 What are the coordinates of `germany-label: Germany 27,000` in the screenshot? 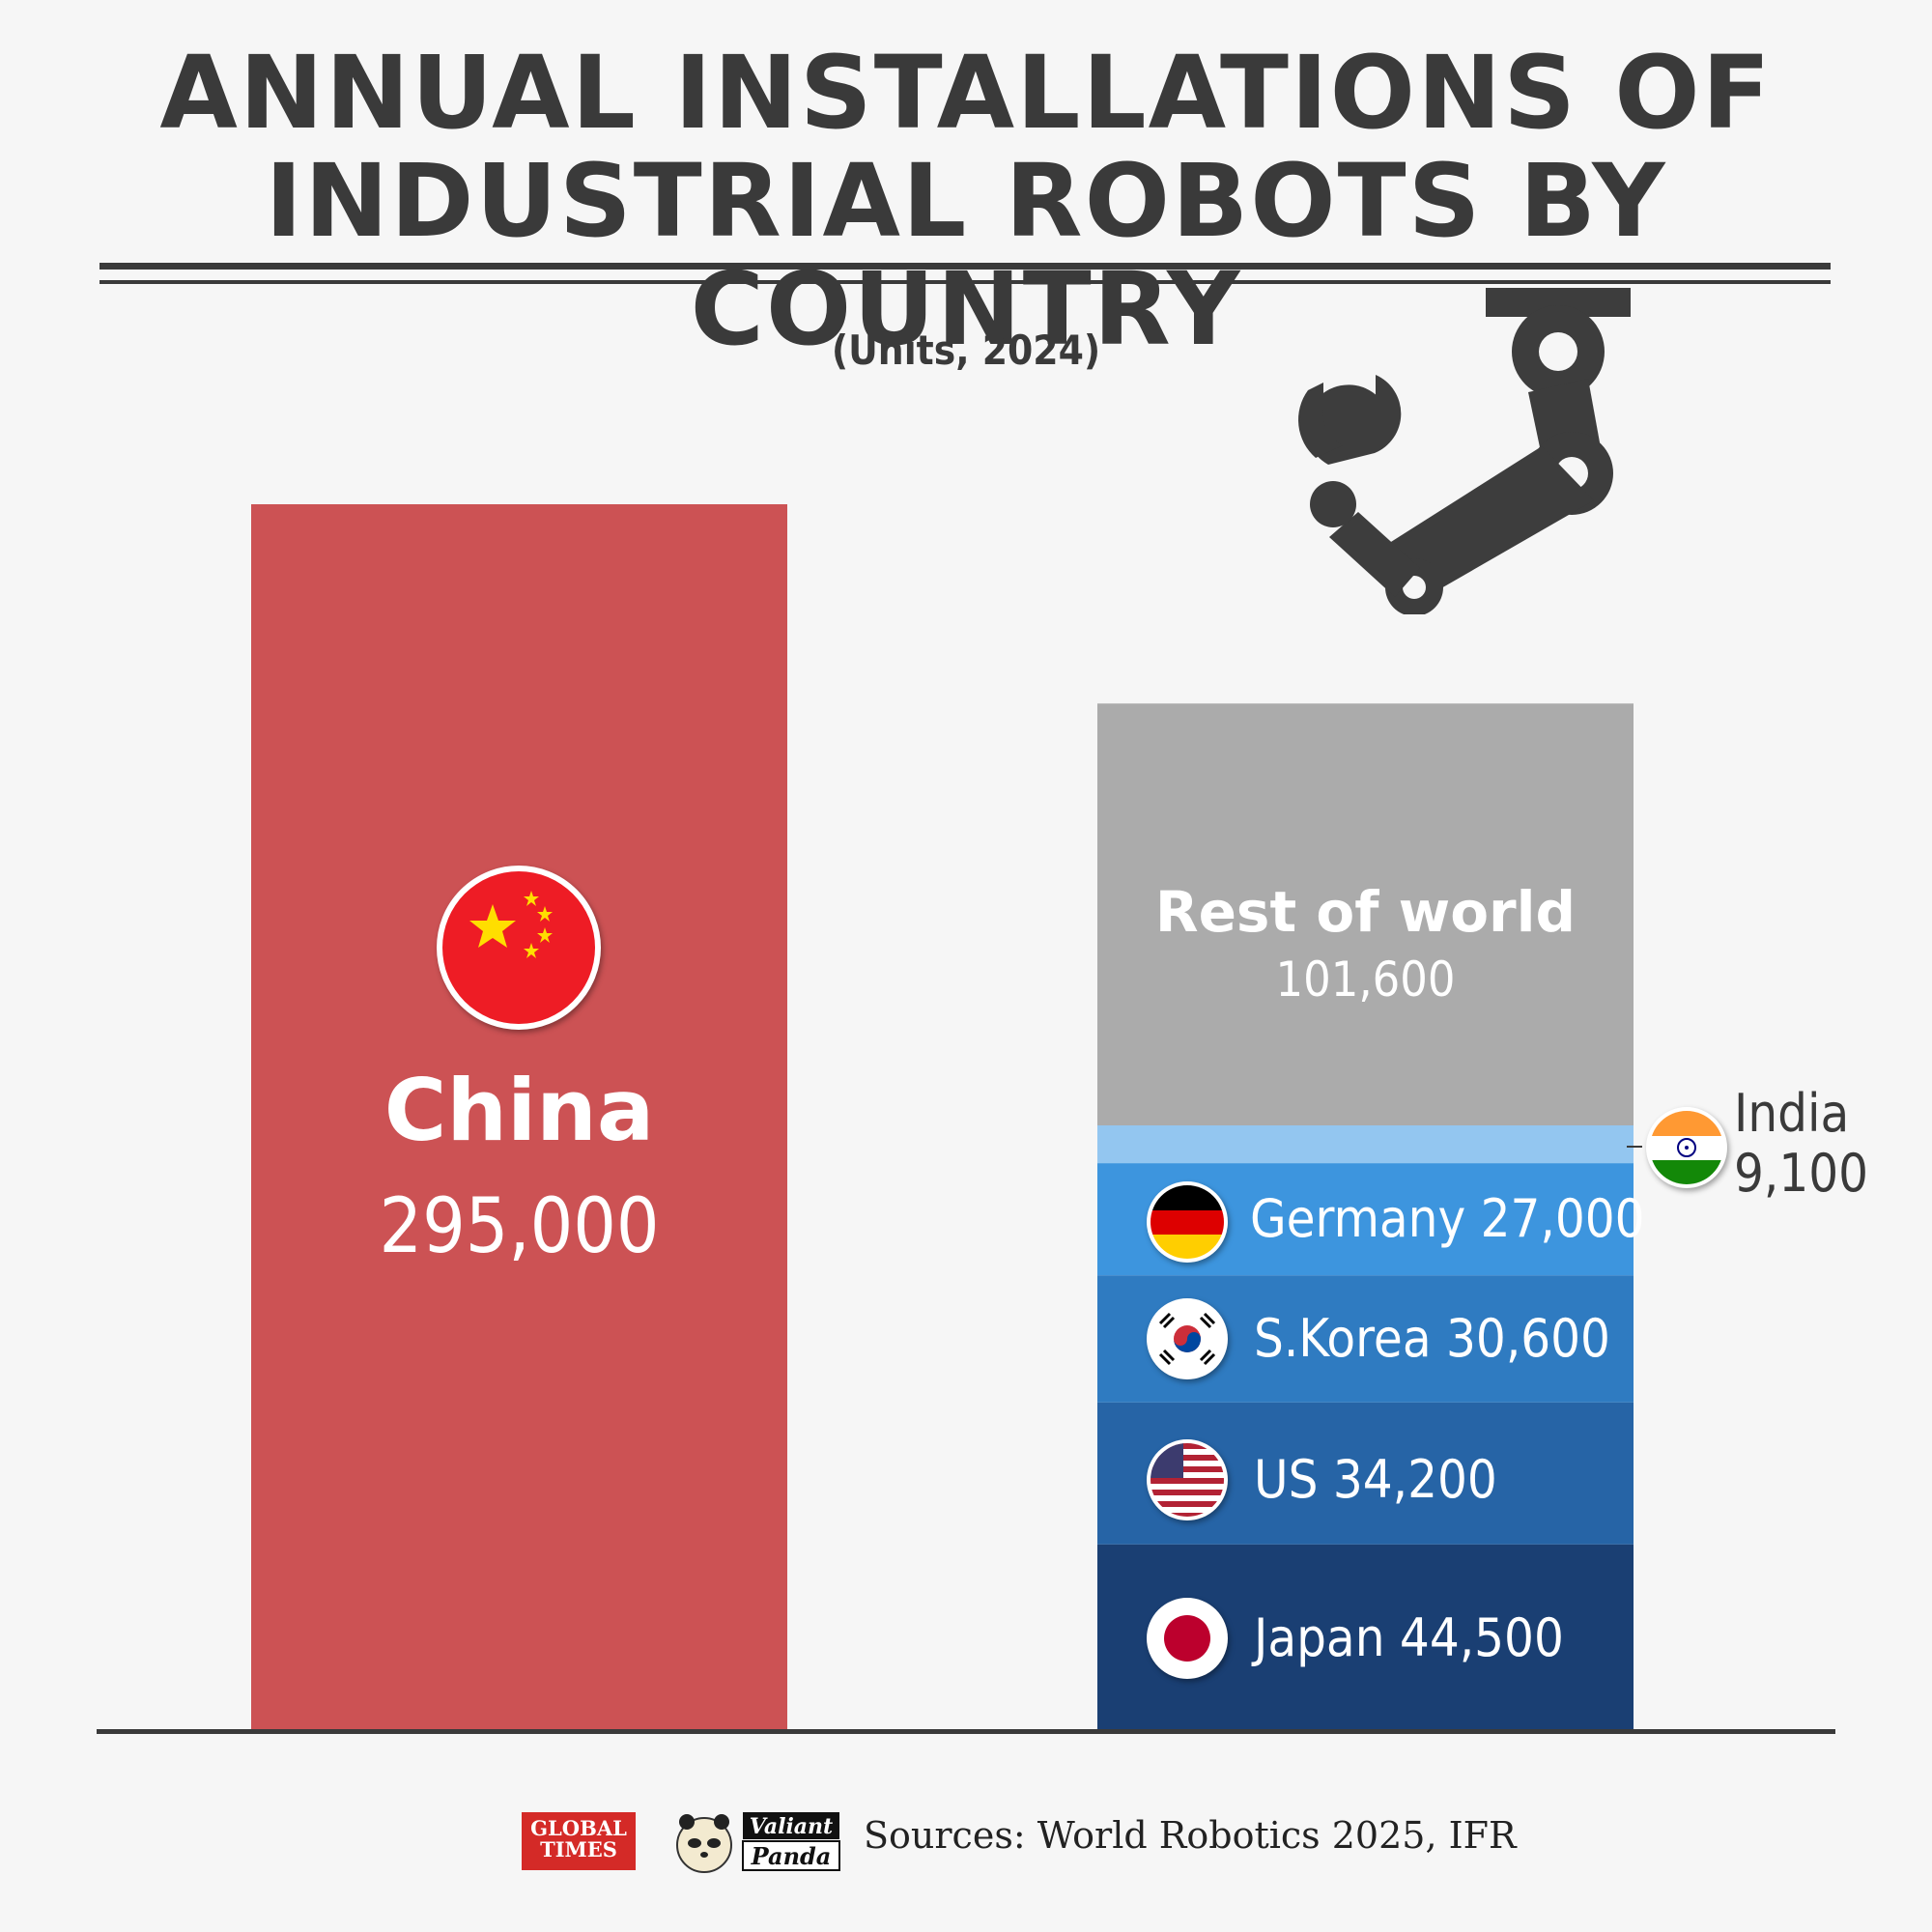 It's located at (1447, 1218).